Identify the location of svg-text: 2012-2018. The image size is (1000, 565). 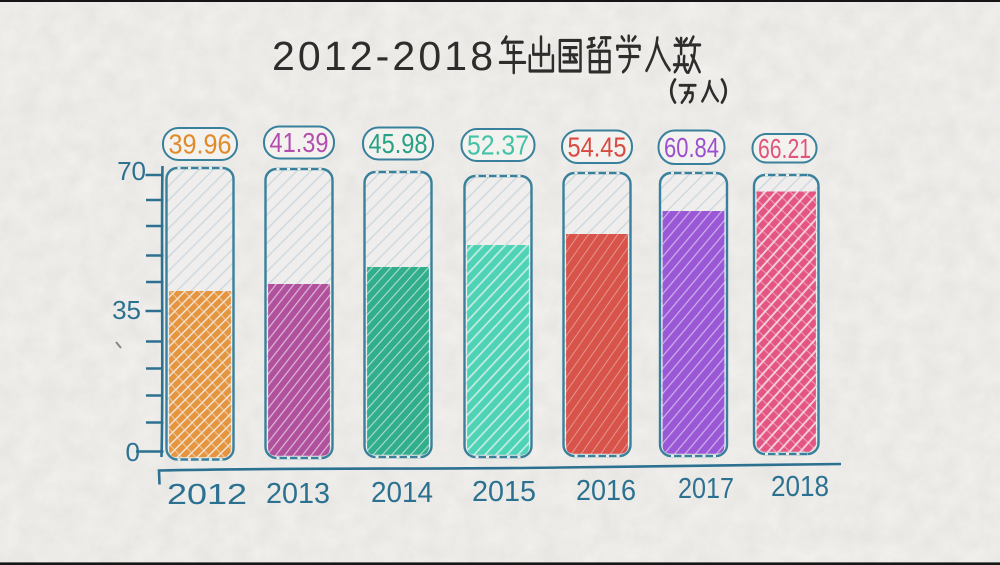
(384, 56).